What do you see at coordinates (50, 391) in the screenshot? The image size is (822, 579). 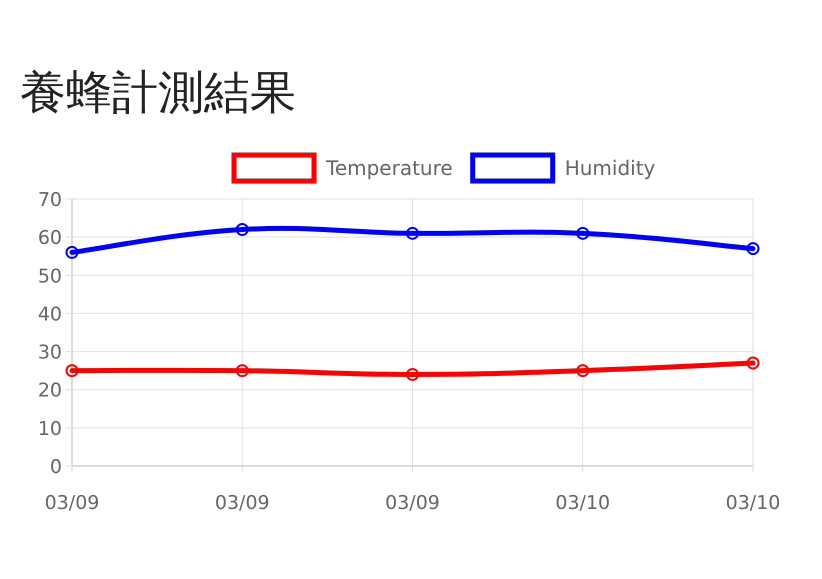 I see `y-tick-label: 20` at bounding box center [50, 391].